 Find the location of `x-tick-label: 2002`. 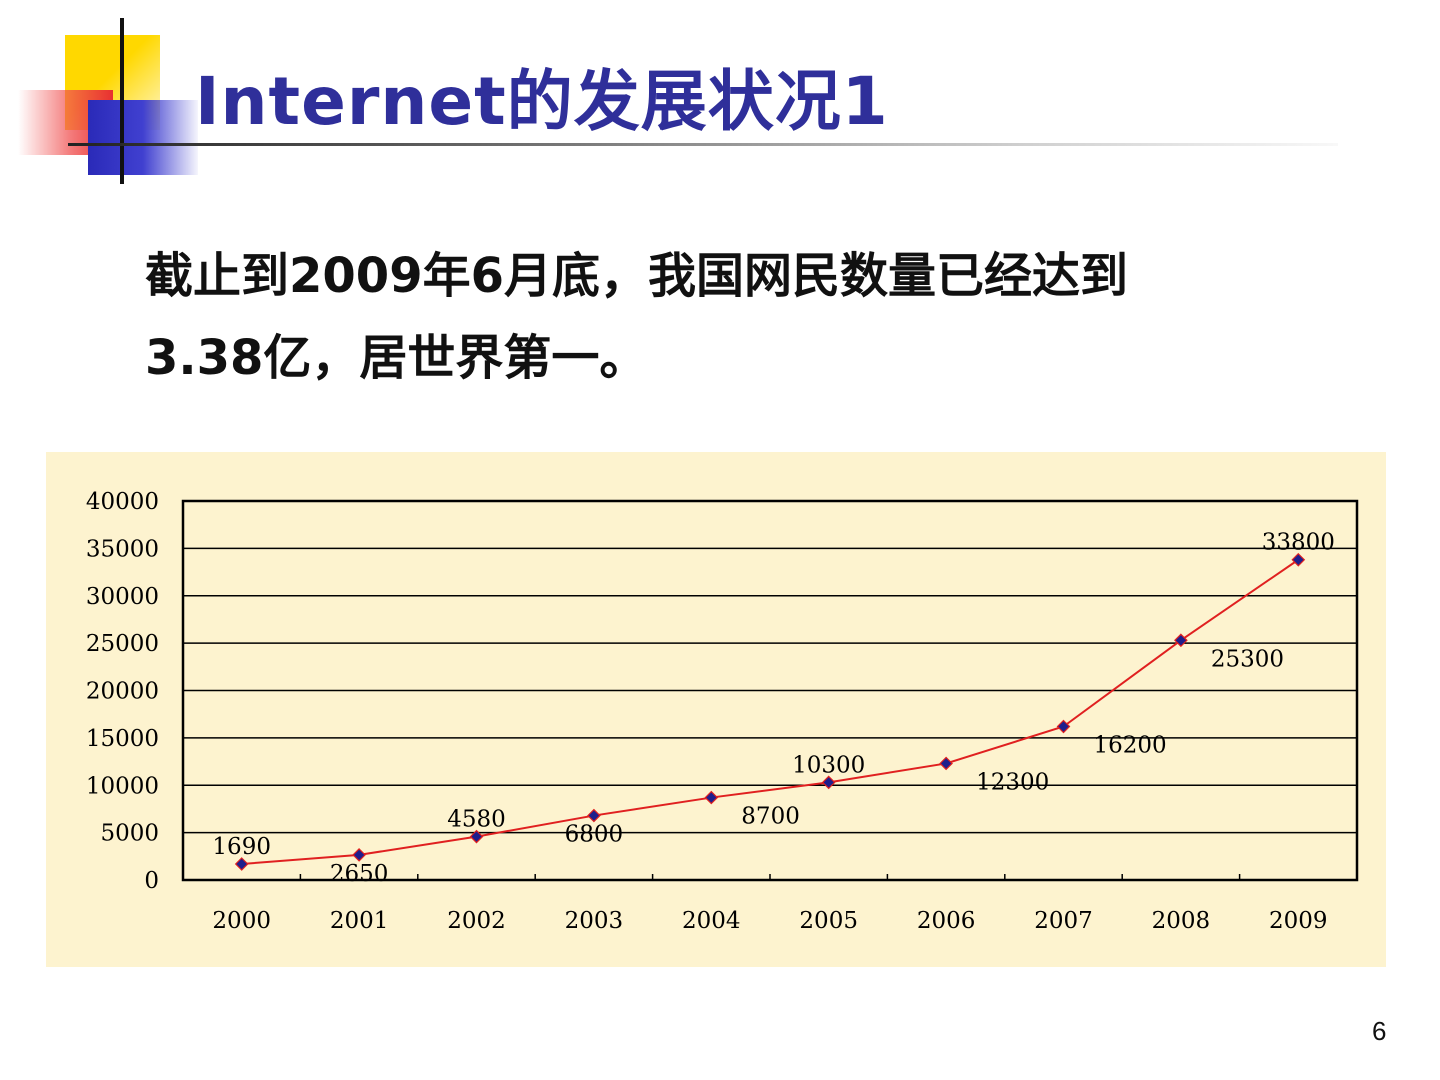

x-tick-label: 2002 is located at coordinates (476, 921).